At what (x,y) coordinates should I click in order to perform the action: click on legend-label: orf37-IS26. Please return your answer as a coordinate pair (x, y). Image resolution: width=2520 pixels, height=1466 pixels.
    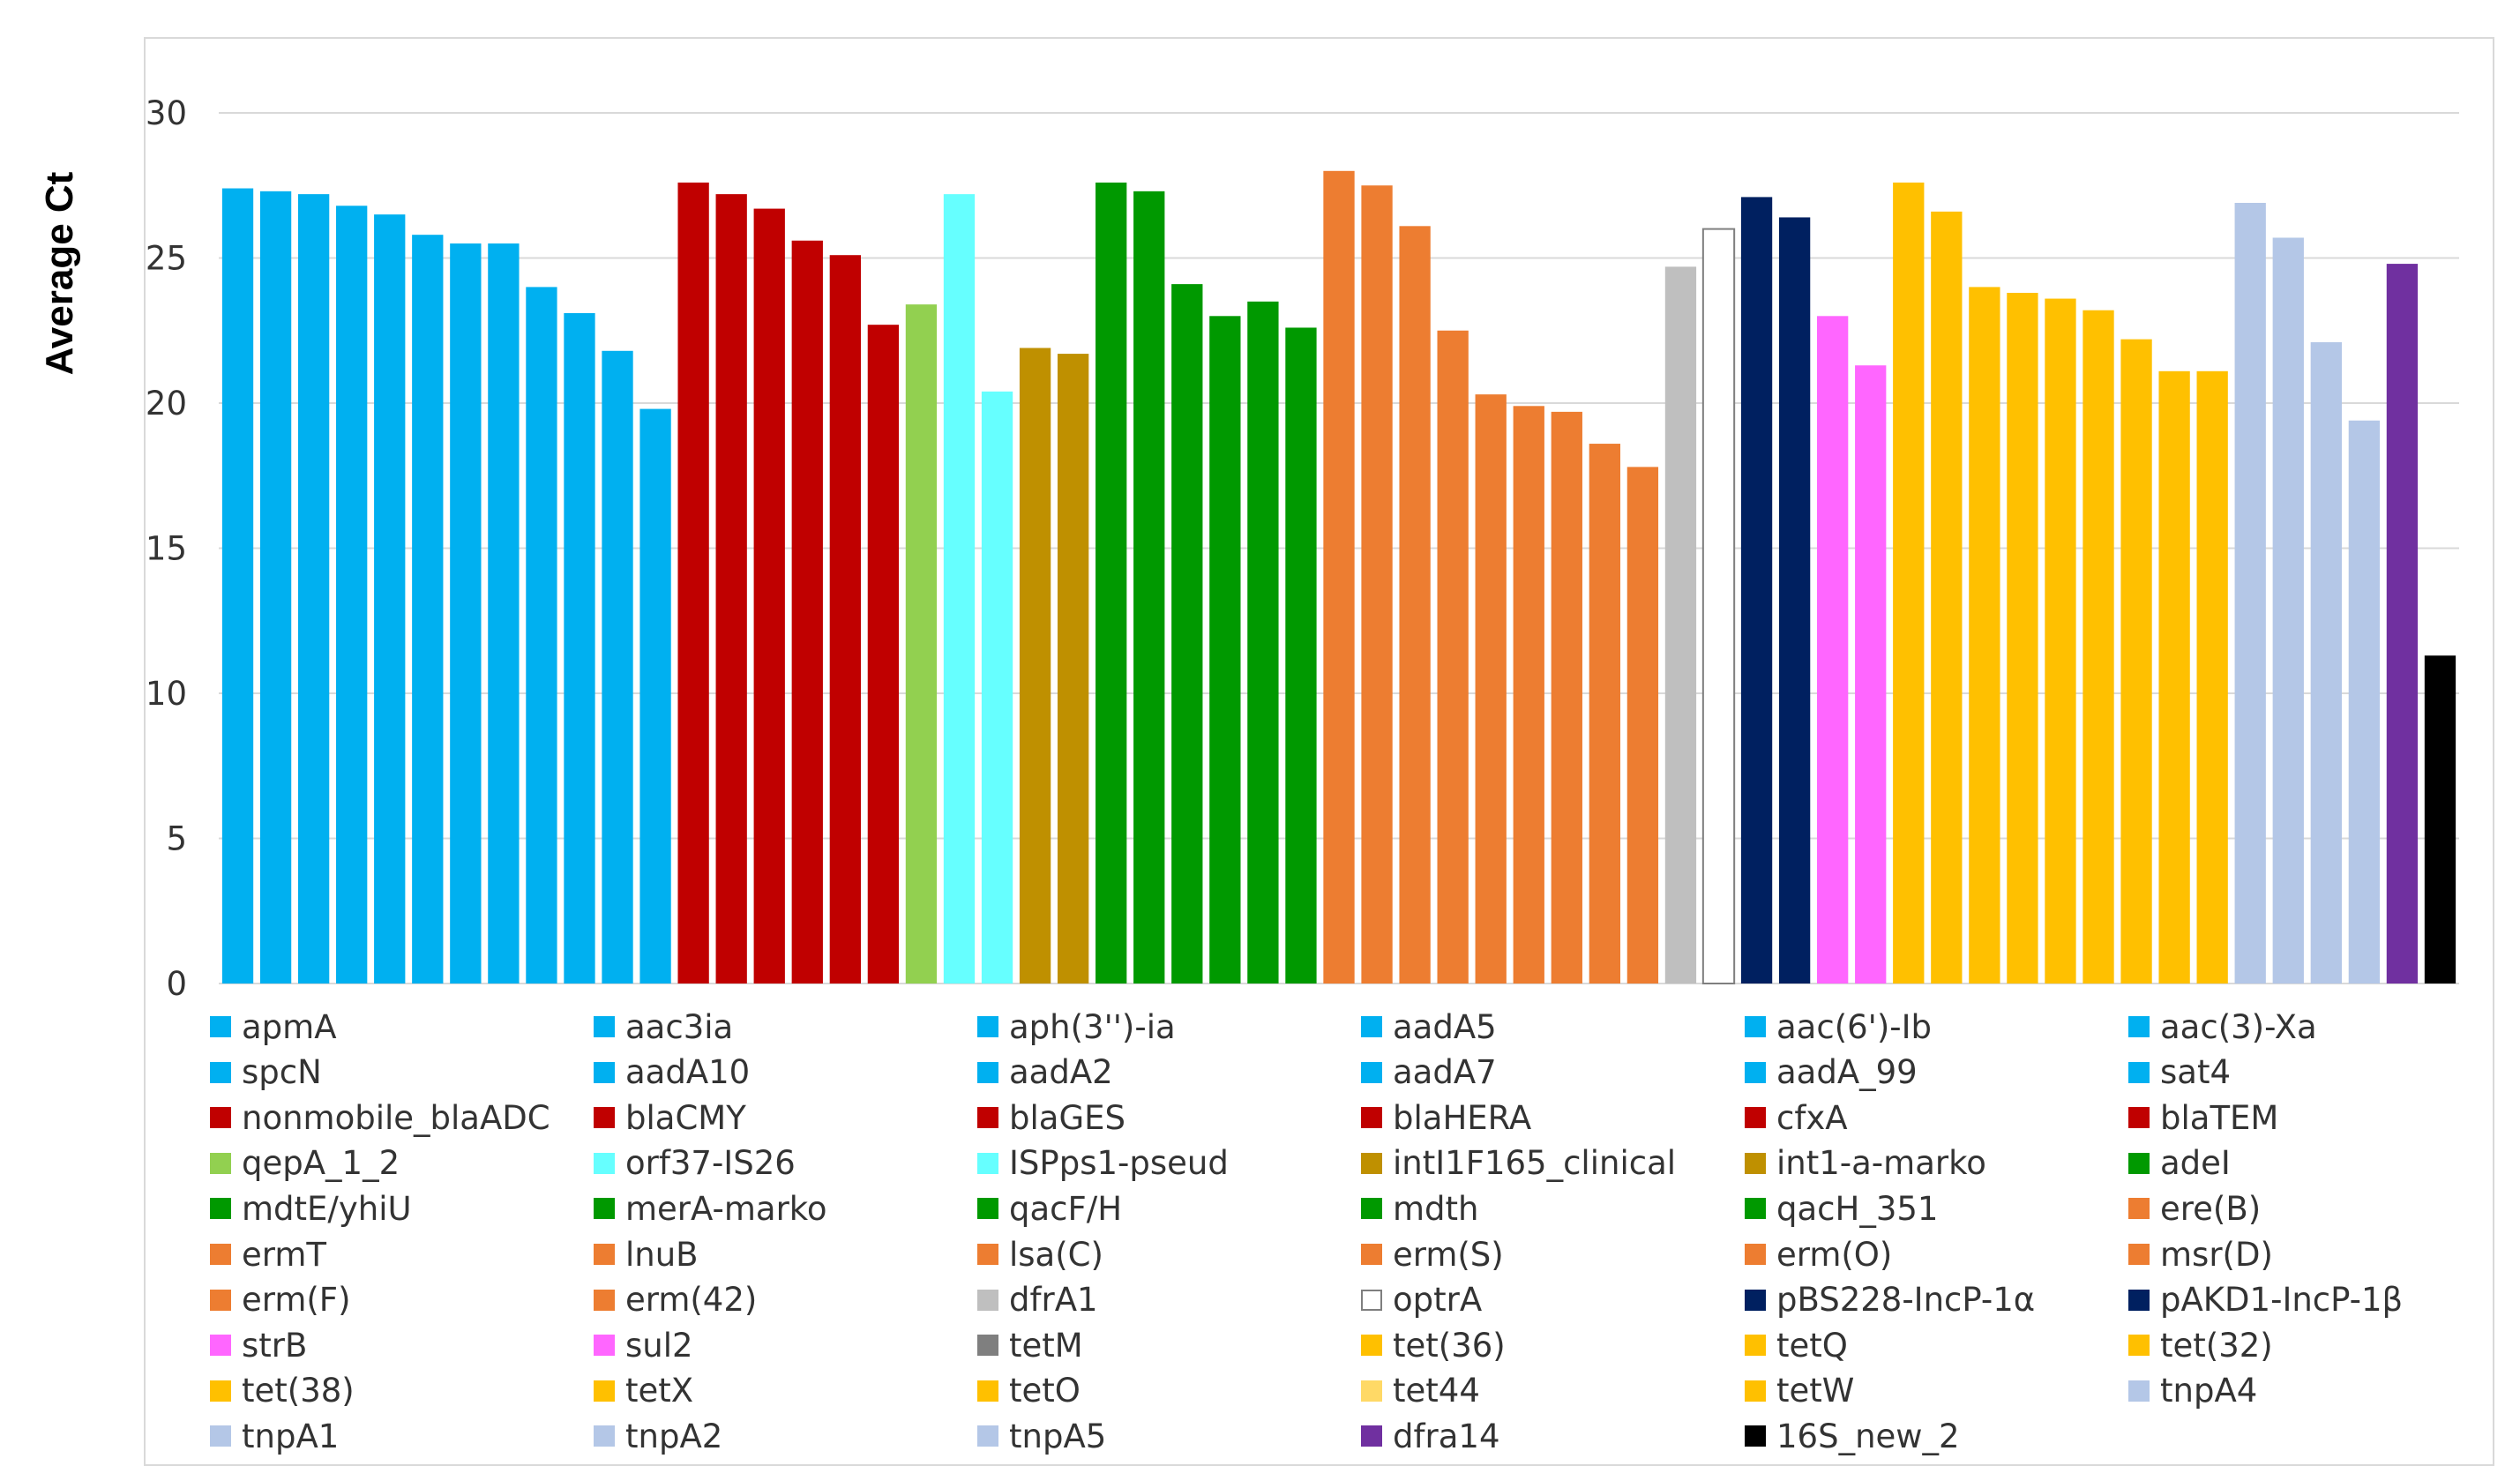
    Looking at the image, I should click on (710, 1163).